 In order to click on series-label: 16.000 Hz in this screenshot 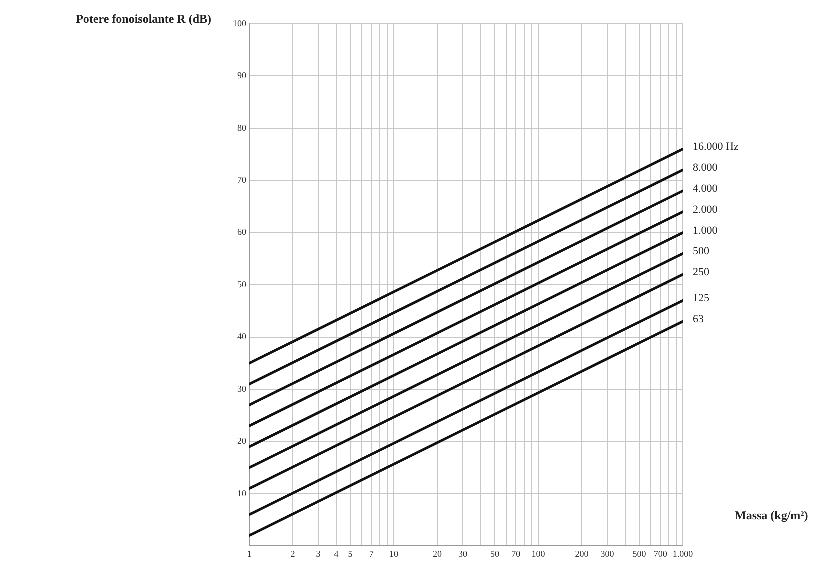, I will do `click(716, 147)`.